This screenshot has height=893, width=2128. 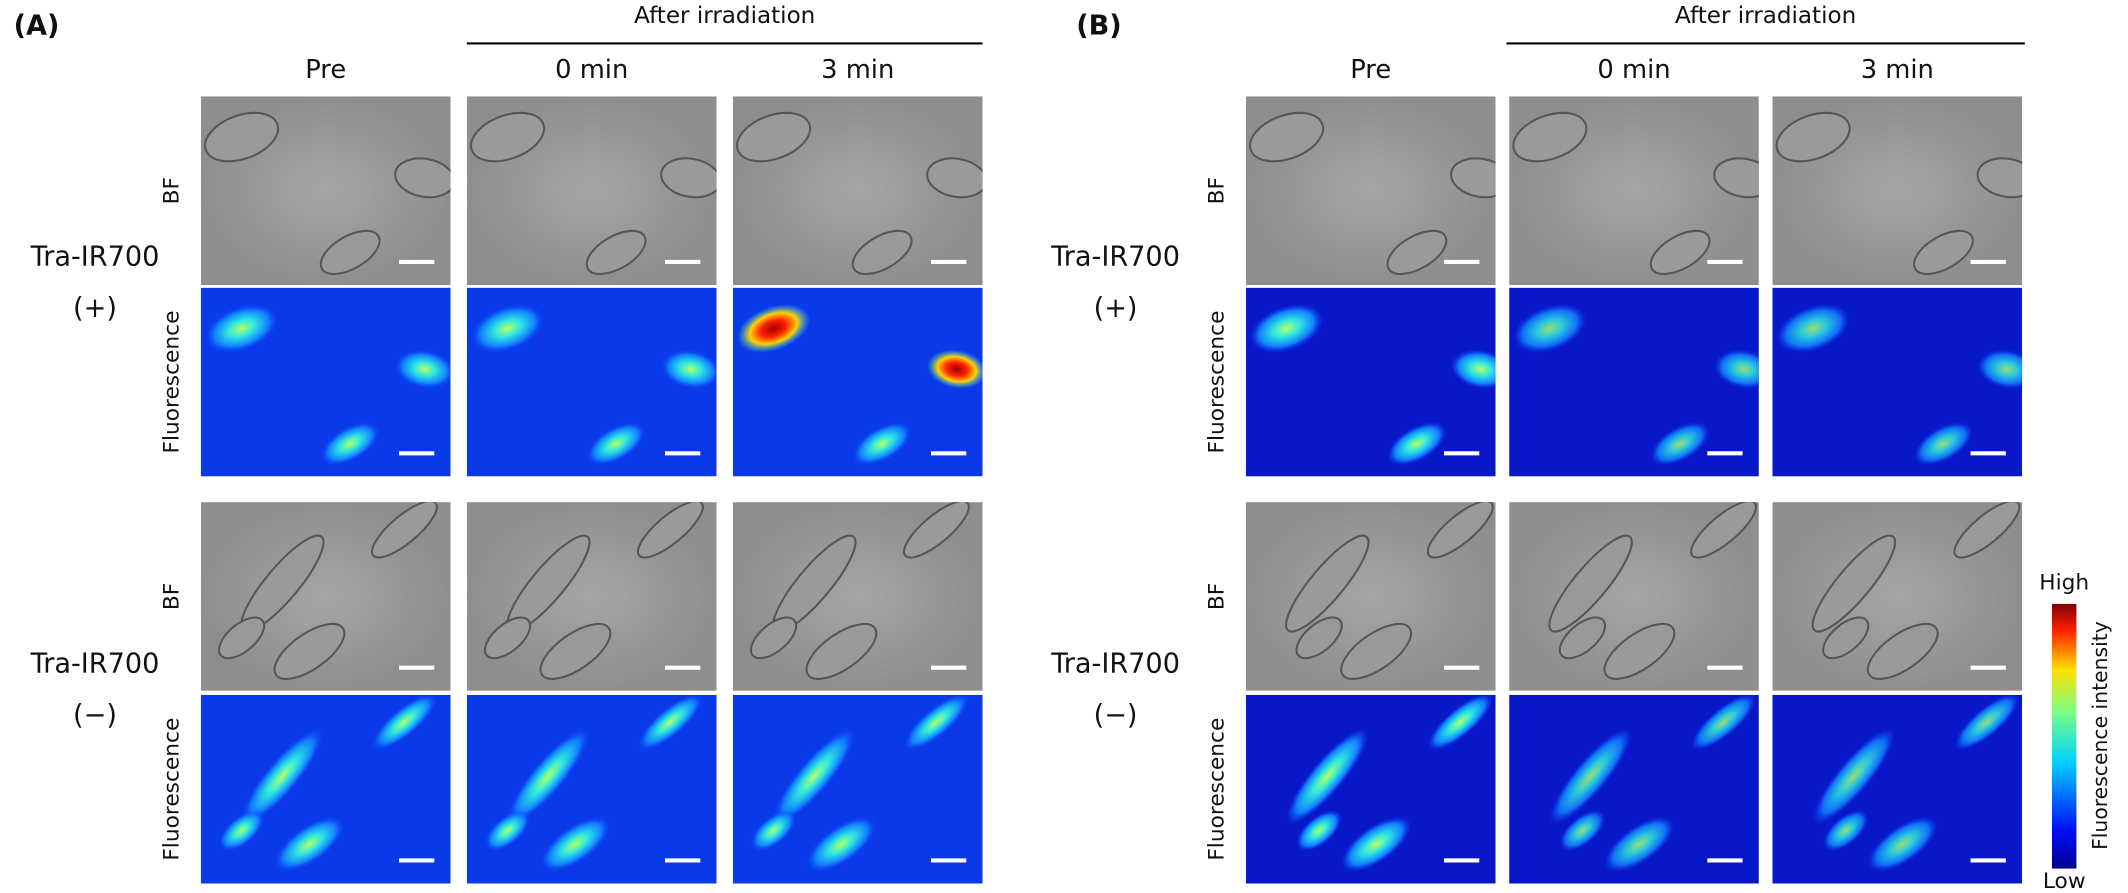 What do you see at coordinates (2064, 736) in the screenshot?
I see `colorbar` at bounding box center [2064, 736].